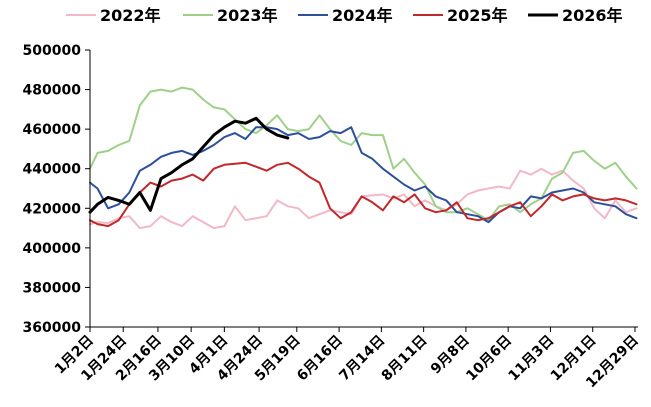 This screenshot has height=407, width=651. Describe the element at coordinates (52, 209) in the screenshot. I see `y-tick-label: 420000` at that location.